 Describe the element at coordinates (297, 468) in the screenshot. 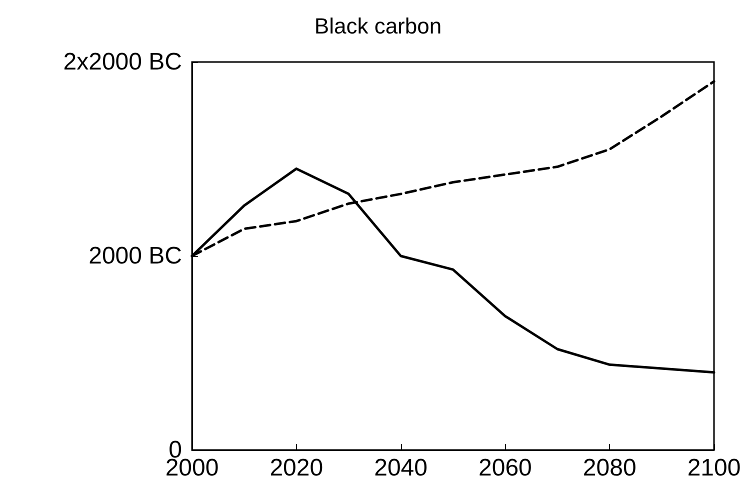

I see `x-tick-label: 2020` at that location.